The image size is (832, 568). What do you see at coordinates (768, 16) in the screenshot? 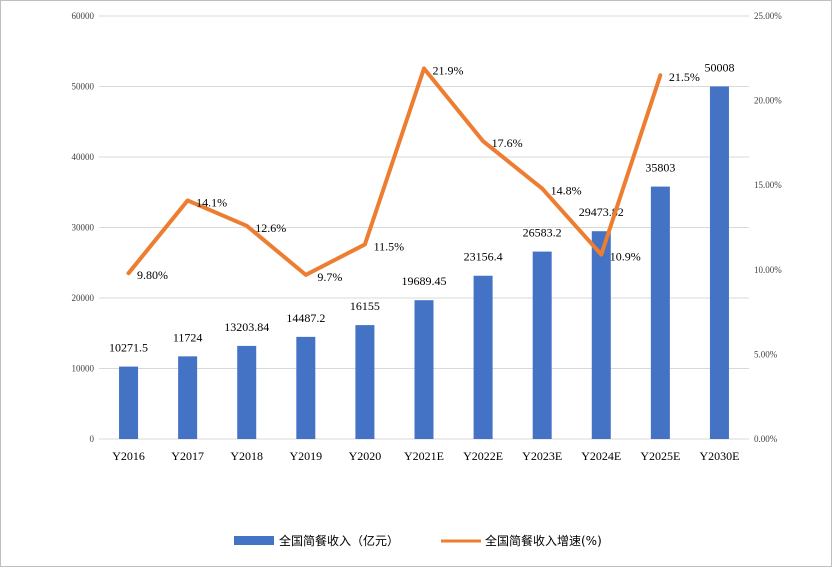
I see `y-right-tick-label: 25.00%` at bounding box center [768, 16].